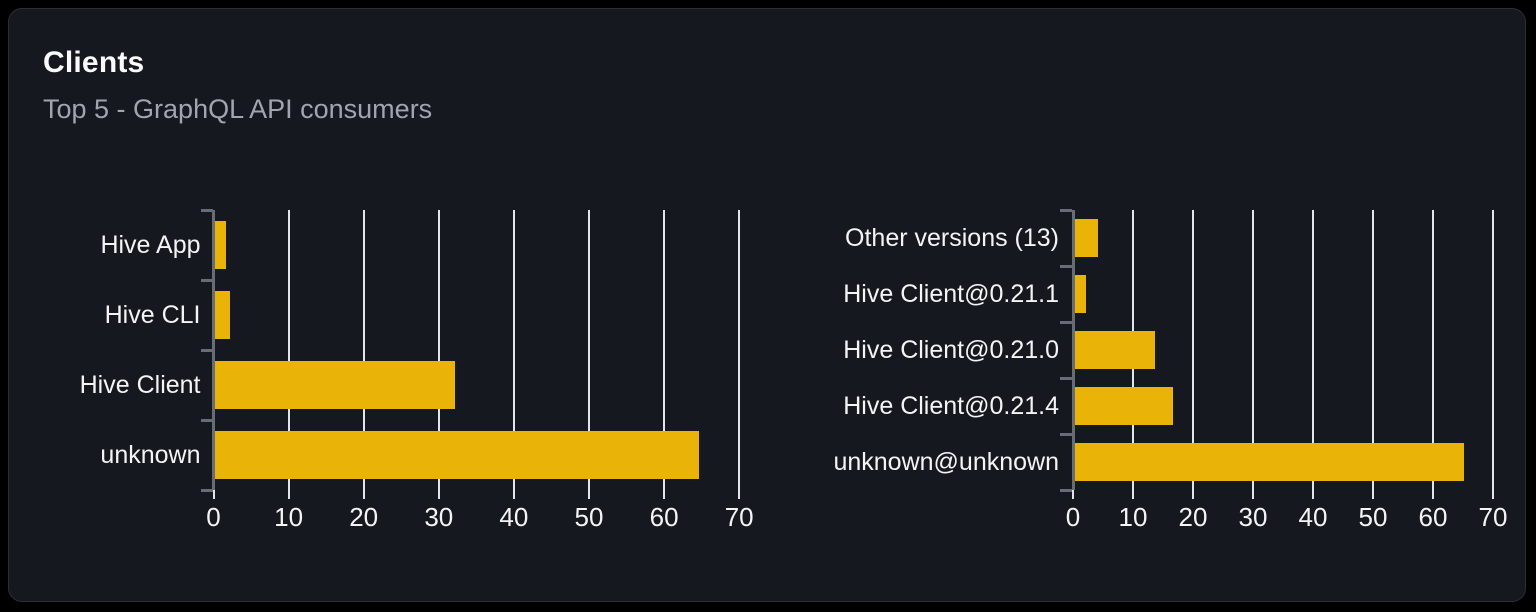  What do you see at coordinates (1269, 462) in the screenshot?
I see `bar-unknown-unknown` at bounding box center [1269, 462].